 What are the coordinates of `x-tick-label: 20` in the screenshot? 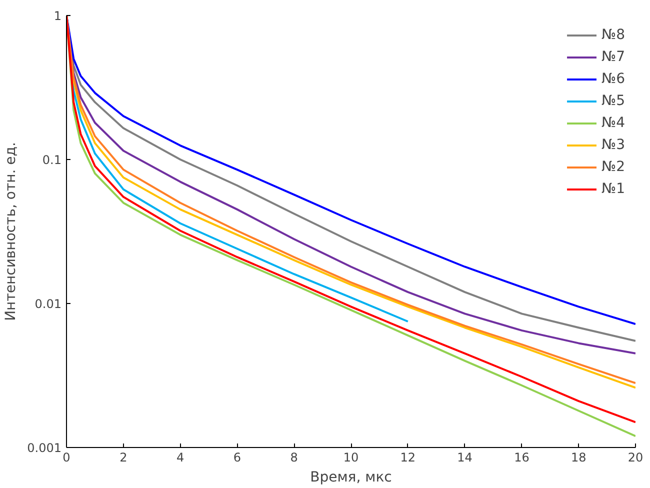 It's located at (636, 457).